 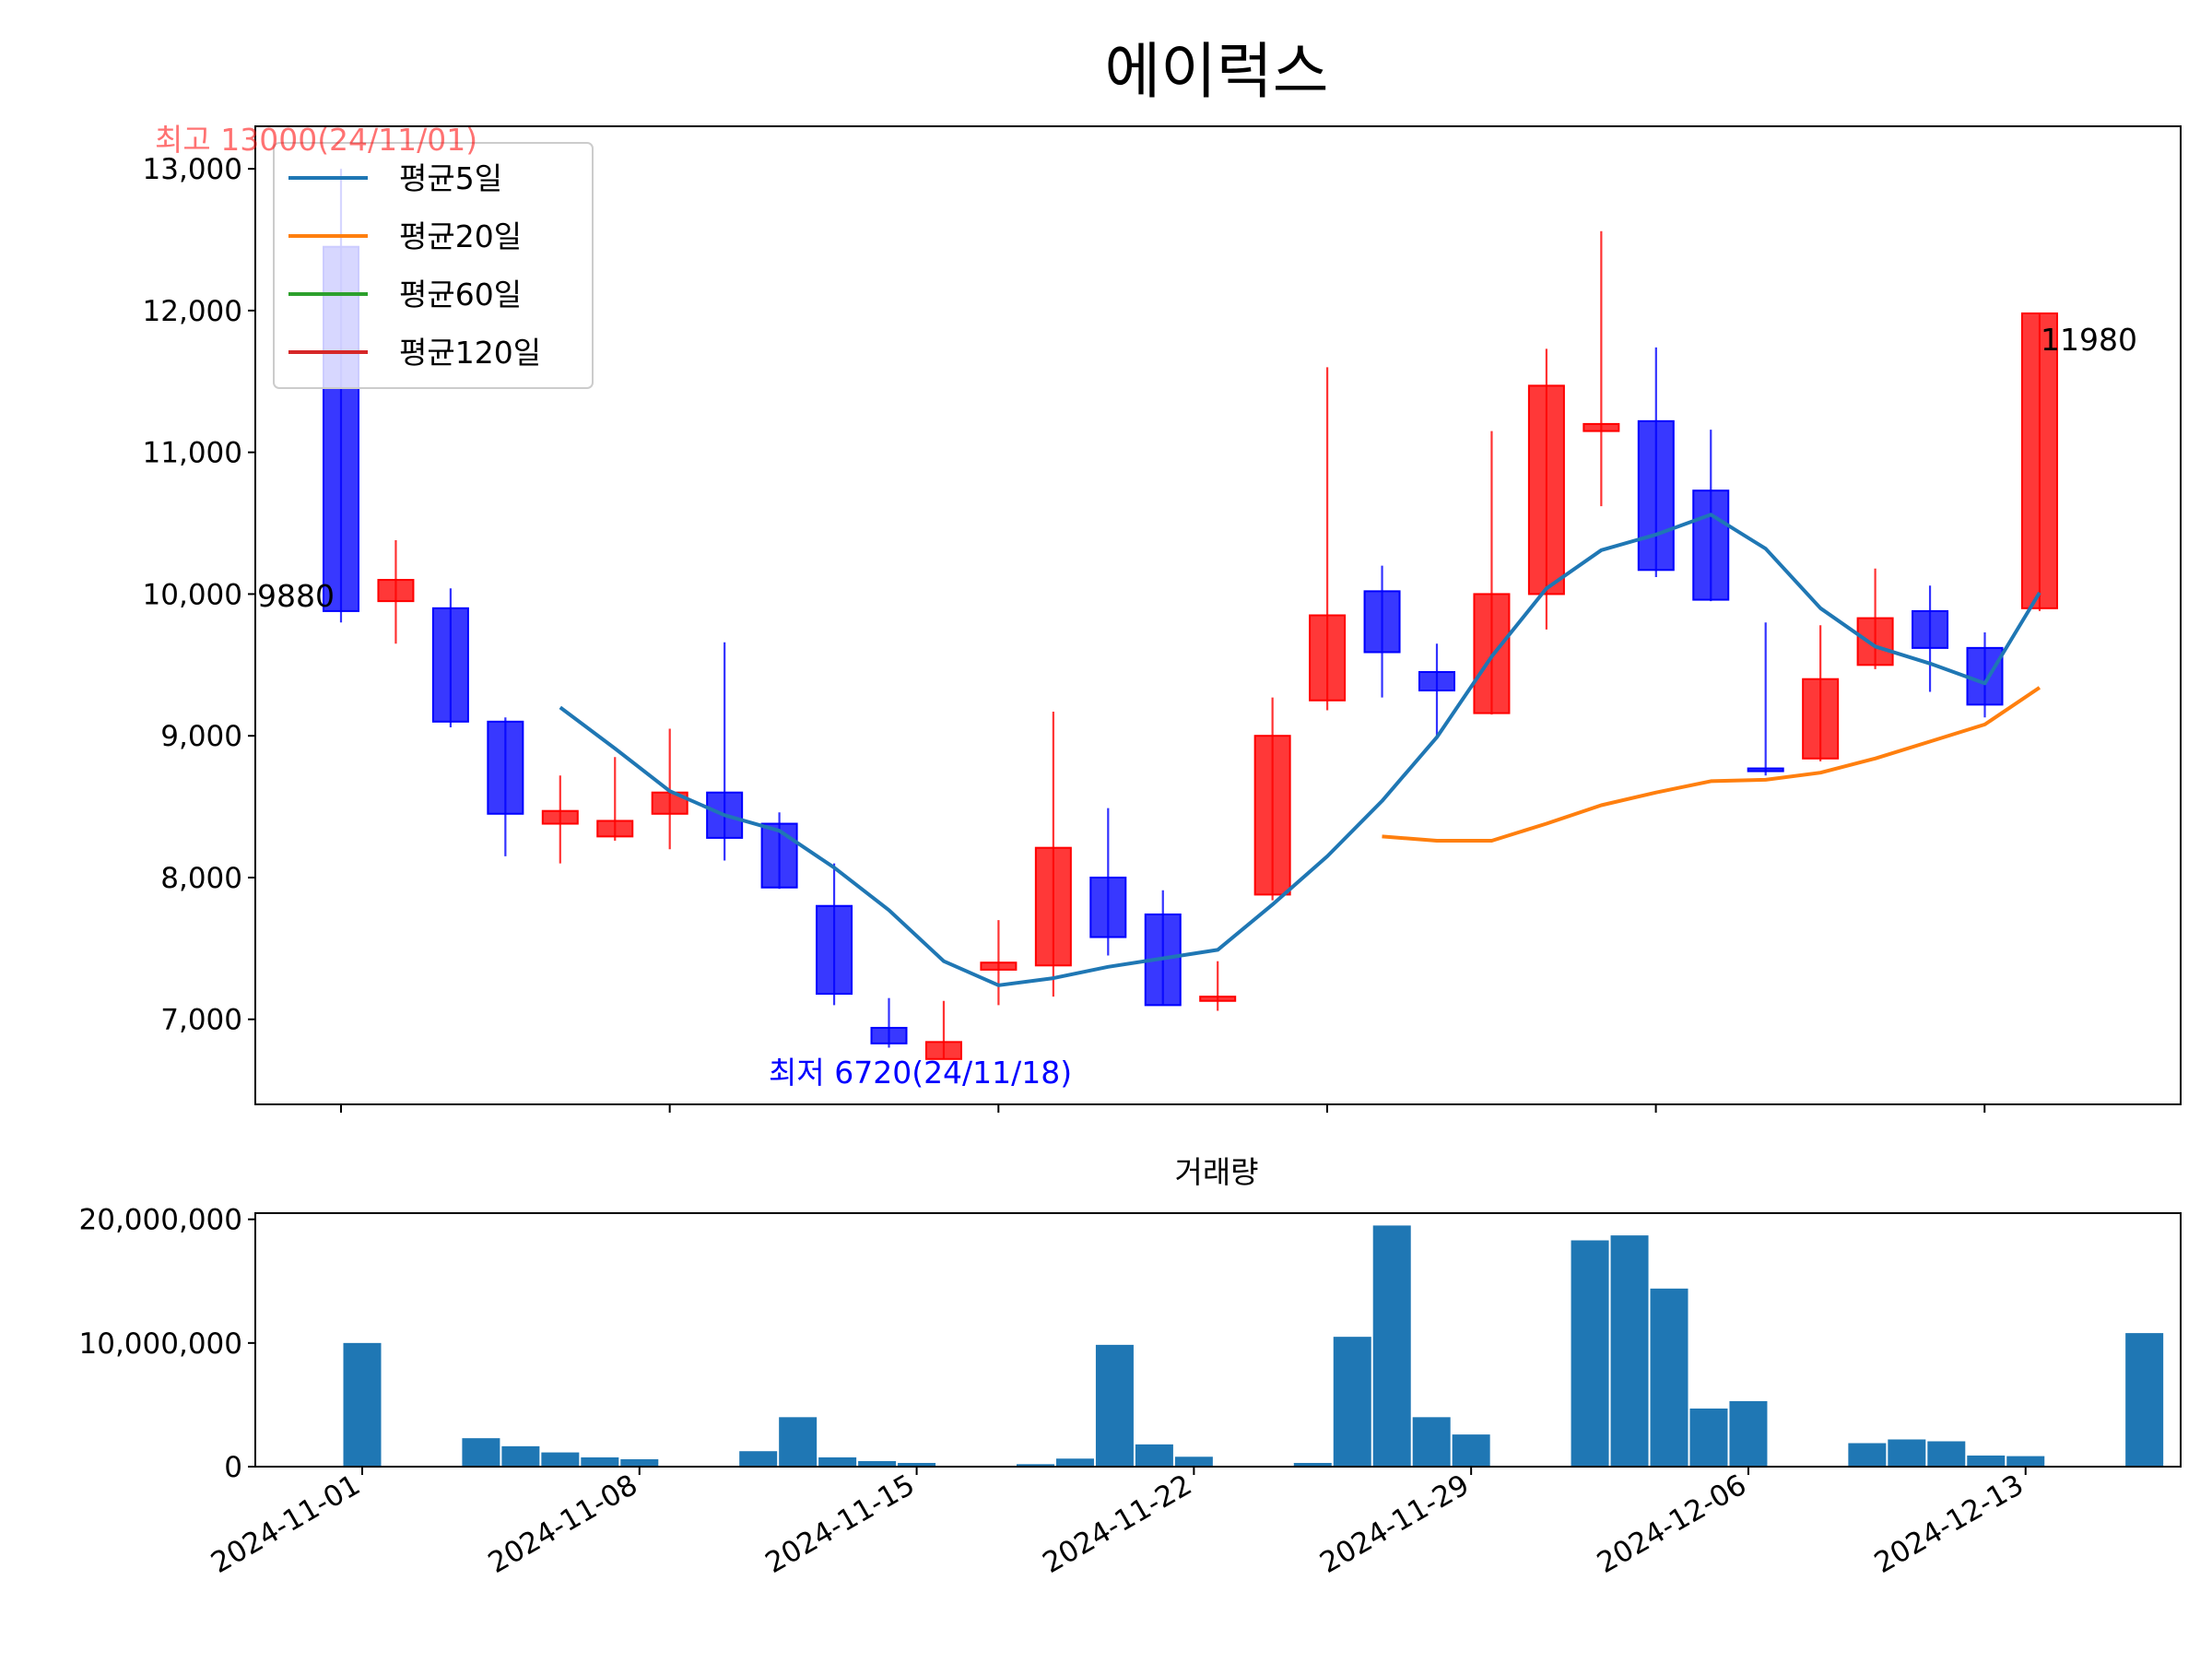 What do you see at coordinates (1711, 764) in the screenshot?
I see `ma20-line` at bounding box center [1711, 764].